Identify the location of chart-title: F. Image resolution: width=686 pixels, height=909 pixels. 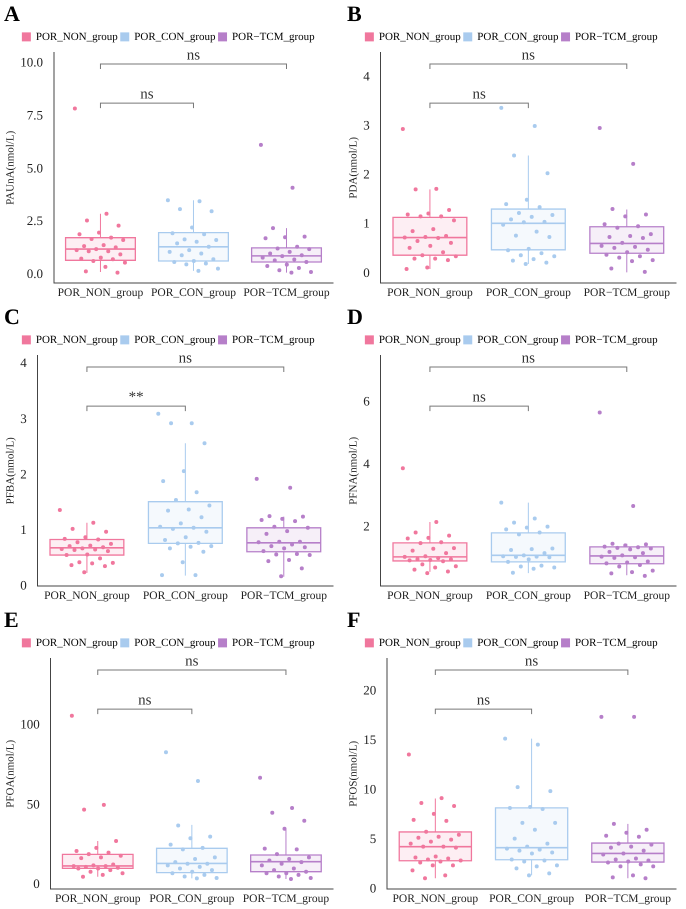
(353, 619).